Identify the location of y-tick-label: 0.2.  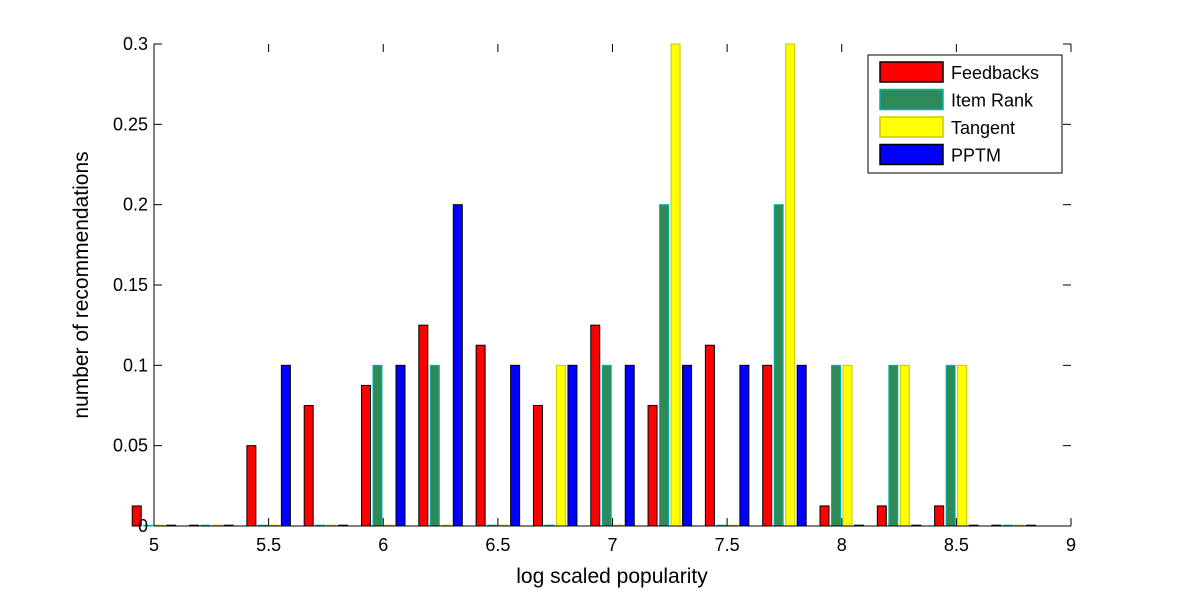
(135, 205).